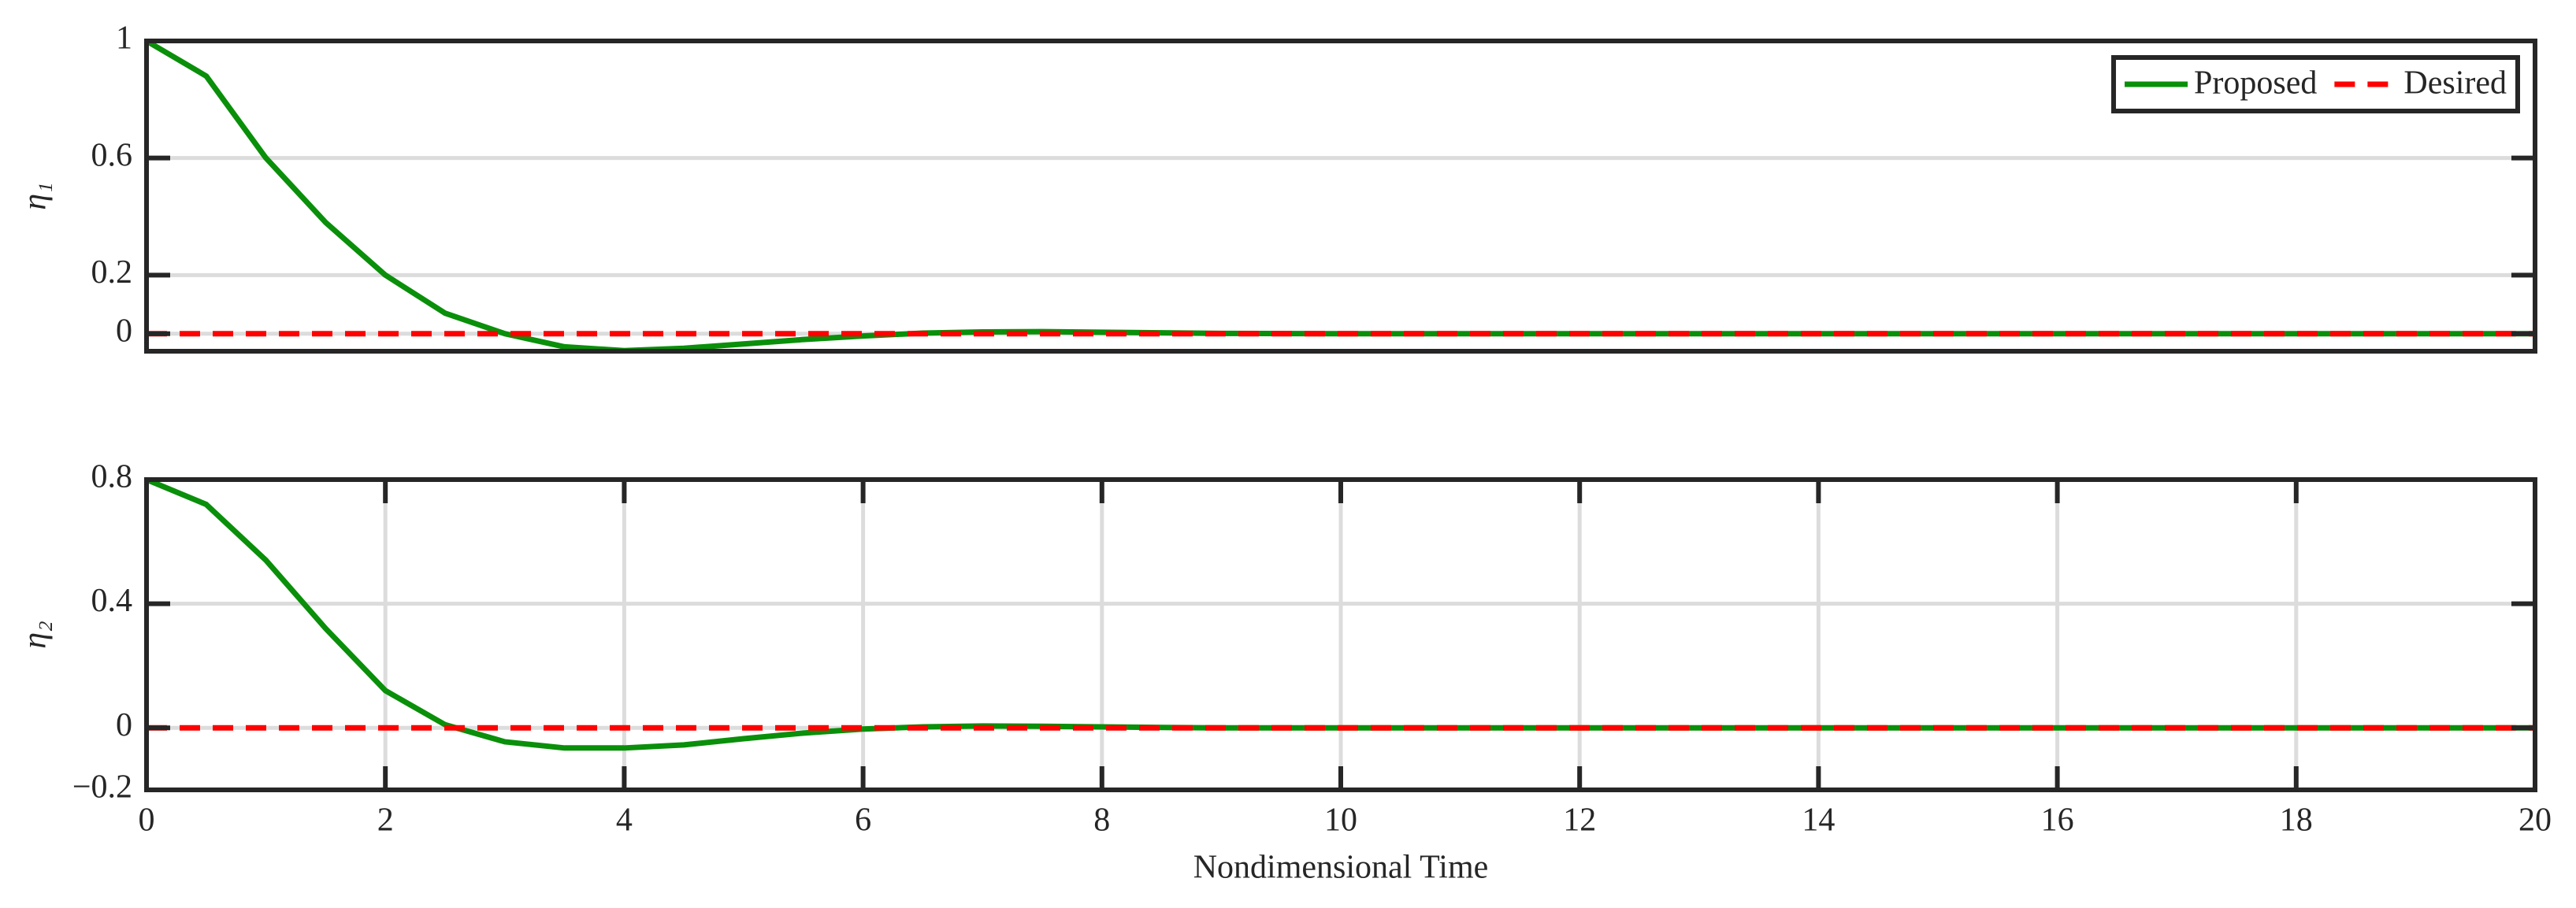 The height and width of the screenshot is (908, 2576). I want to click on y-tick-label: 0.8, so click(112, 477).